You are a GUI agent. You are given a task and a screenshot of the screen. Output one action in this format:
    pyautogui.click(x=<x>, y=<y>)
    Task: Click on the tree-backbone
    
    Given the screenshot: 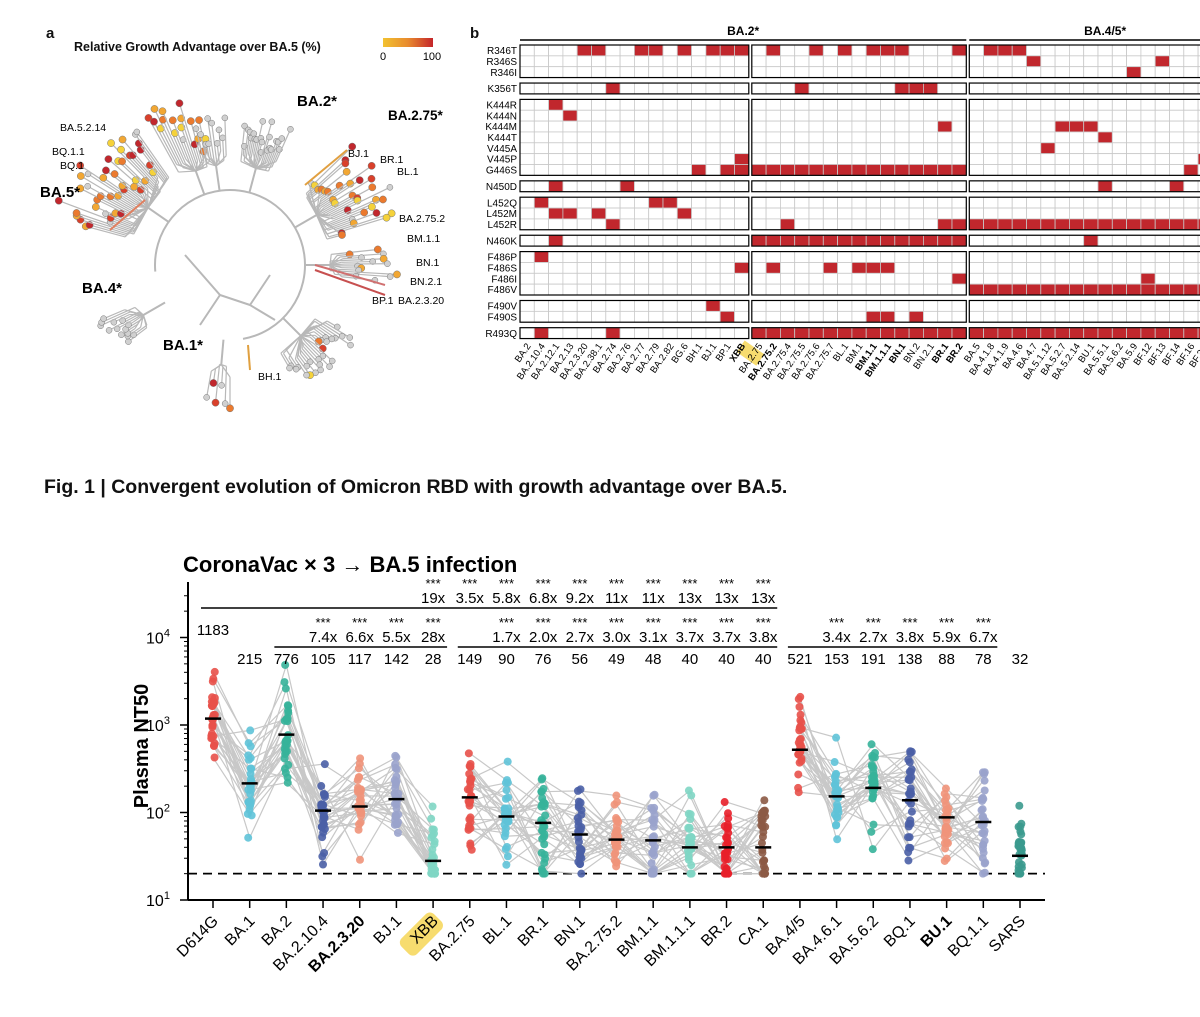 What is the action you would take?
    pyautogui.click(x=230, y=264)
    